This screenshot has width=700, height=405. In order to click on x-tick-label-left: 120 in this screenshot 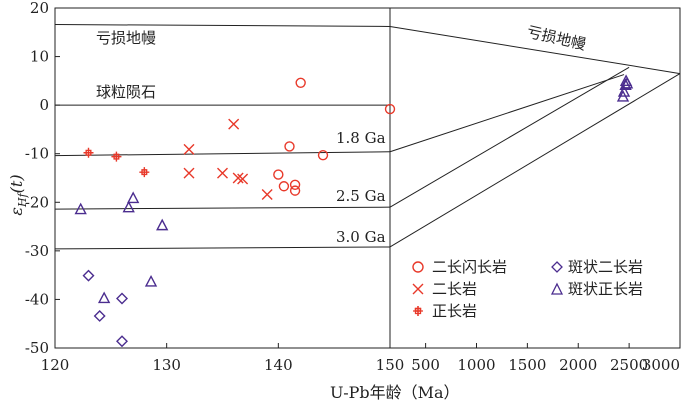, I will do `click(55, 365)`.